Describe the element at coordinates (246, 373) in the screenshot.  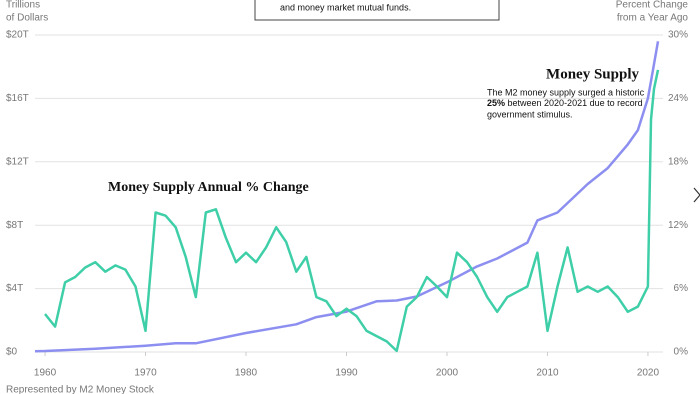
I see `x-tick-label: 1980` at that location.